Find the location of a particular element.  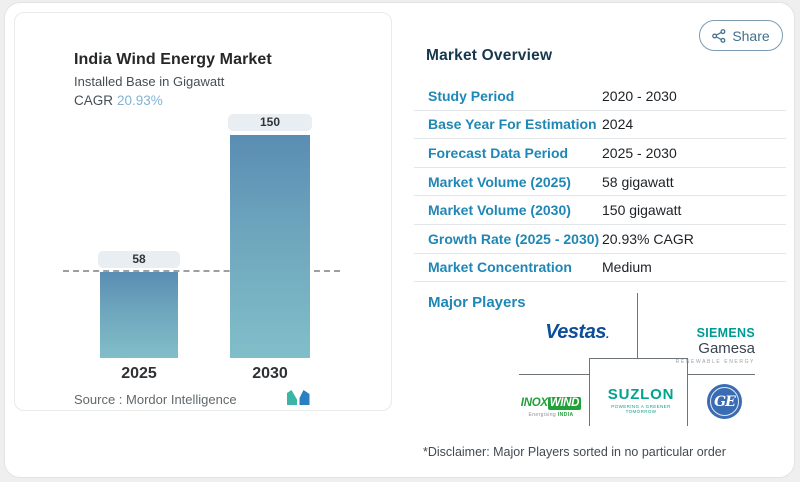

siemens-tagline: RENEWABLE ENERGY is located at coordinates (715, 362).